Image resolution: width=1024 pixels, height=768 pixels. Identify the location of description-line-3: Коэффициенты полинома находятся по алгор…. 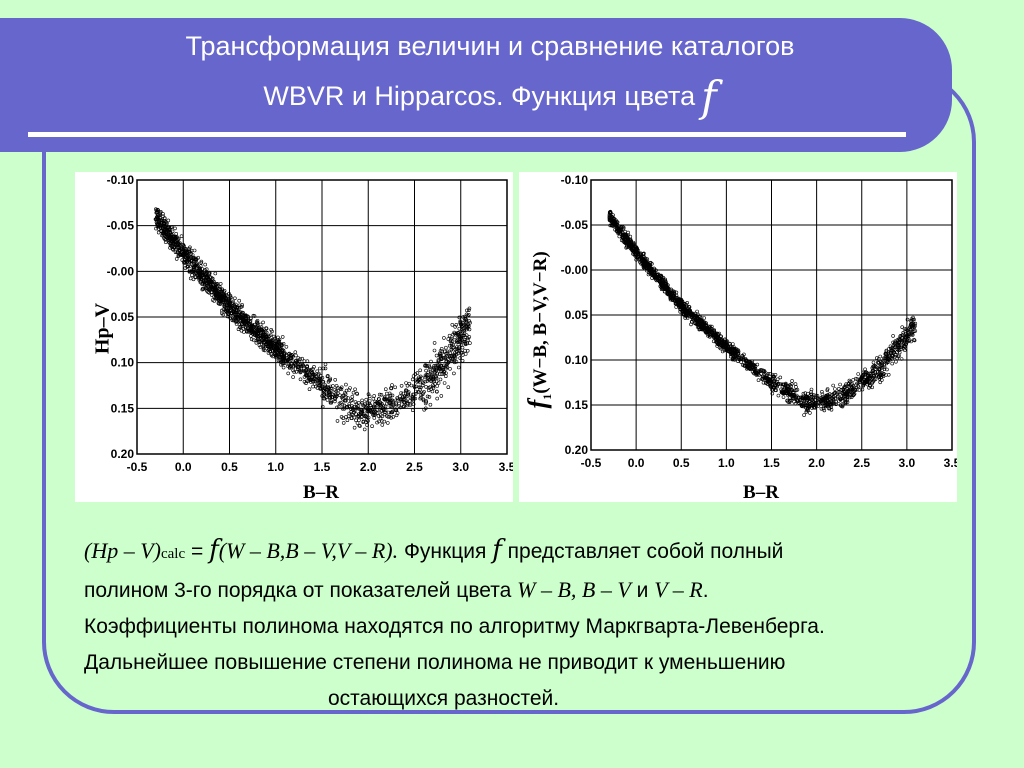
(454, 626).